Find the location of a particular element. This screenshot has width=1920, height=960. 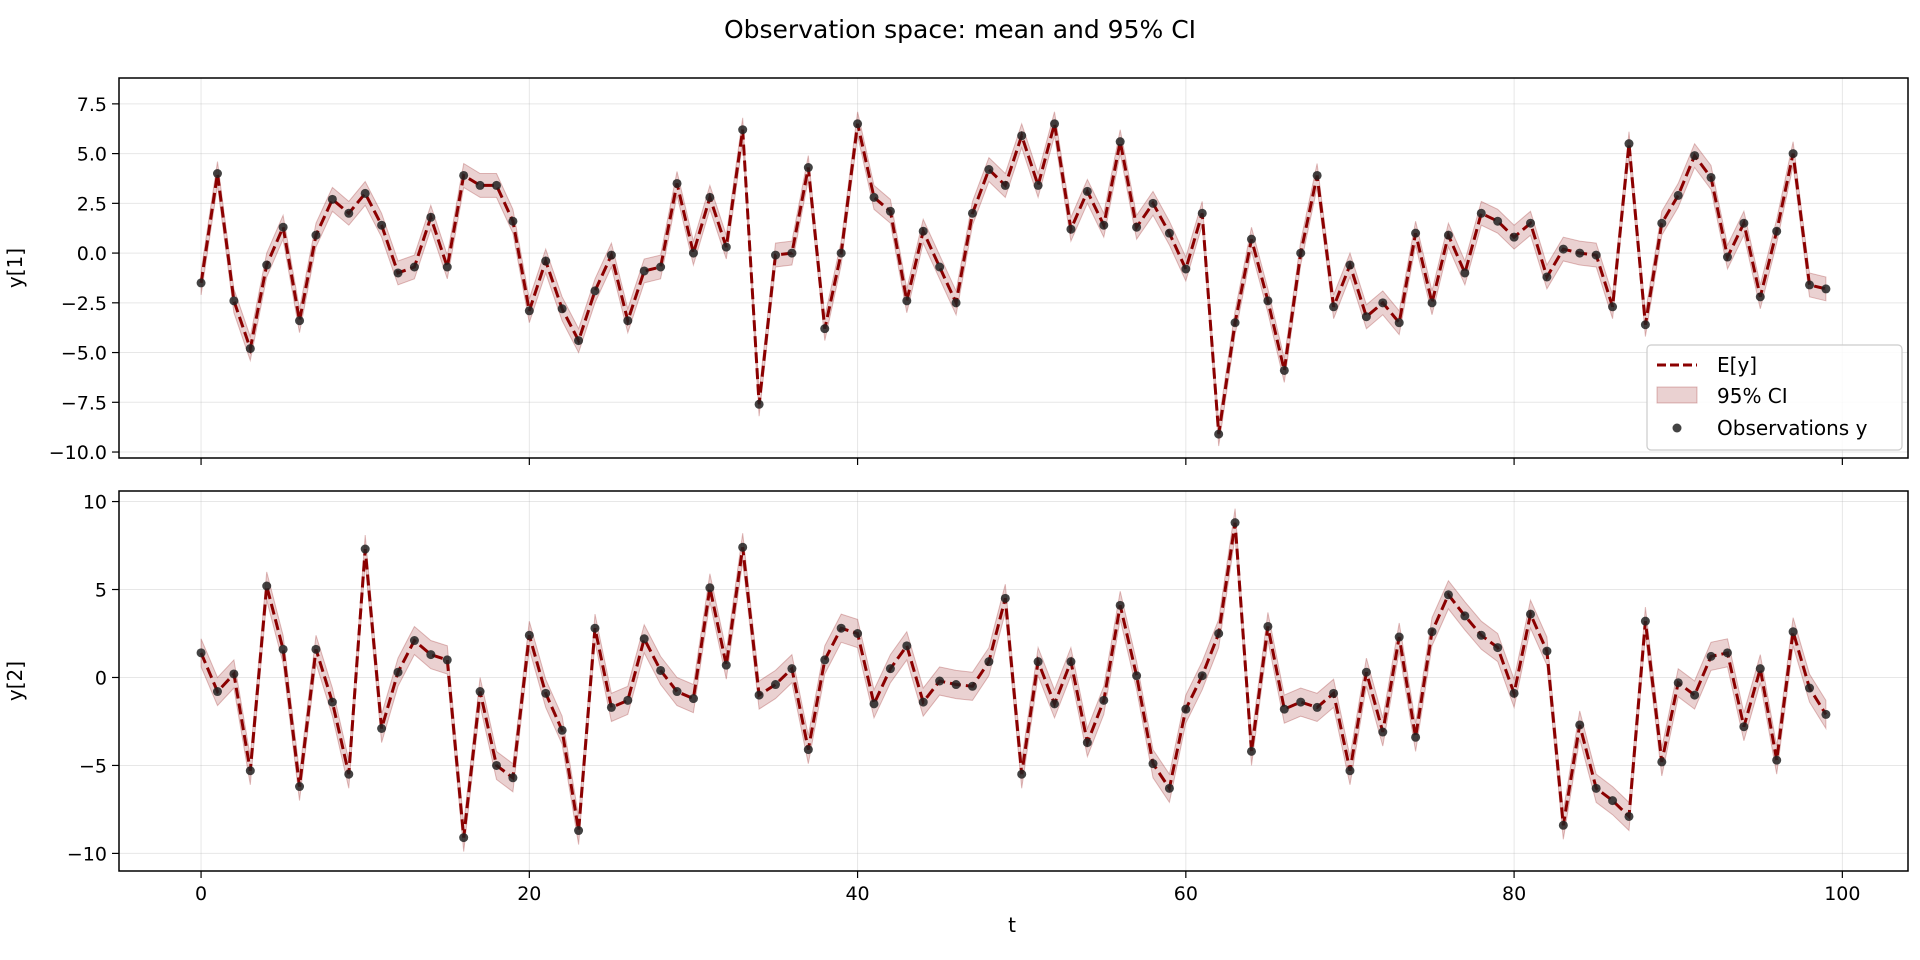

y1-y-tick-label: 0.0 is located at coordinates (92, 254).